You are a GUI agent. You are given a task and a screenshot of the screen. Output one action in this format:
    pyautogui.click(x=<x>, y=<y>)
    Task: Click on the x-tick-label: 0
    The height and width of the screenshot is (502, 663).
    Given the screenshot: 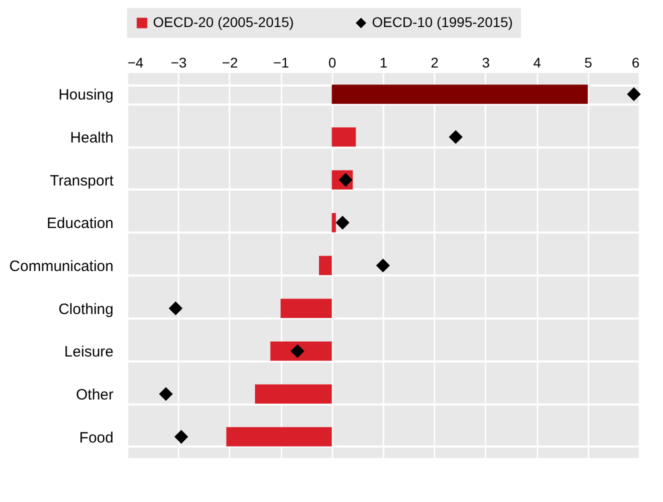 What is the action you would take?
    pyautogui.click(x=332, y=62)
    